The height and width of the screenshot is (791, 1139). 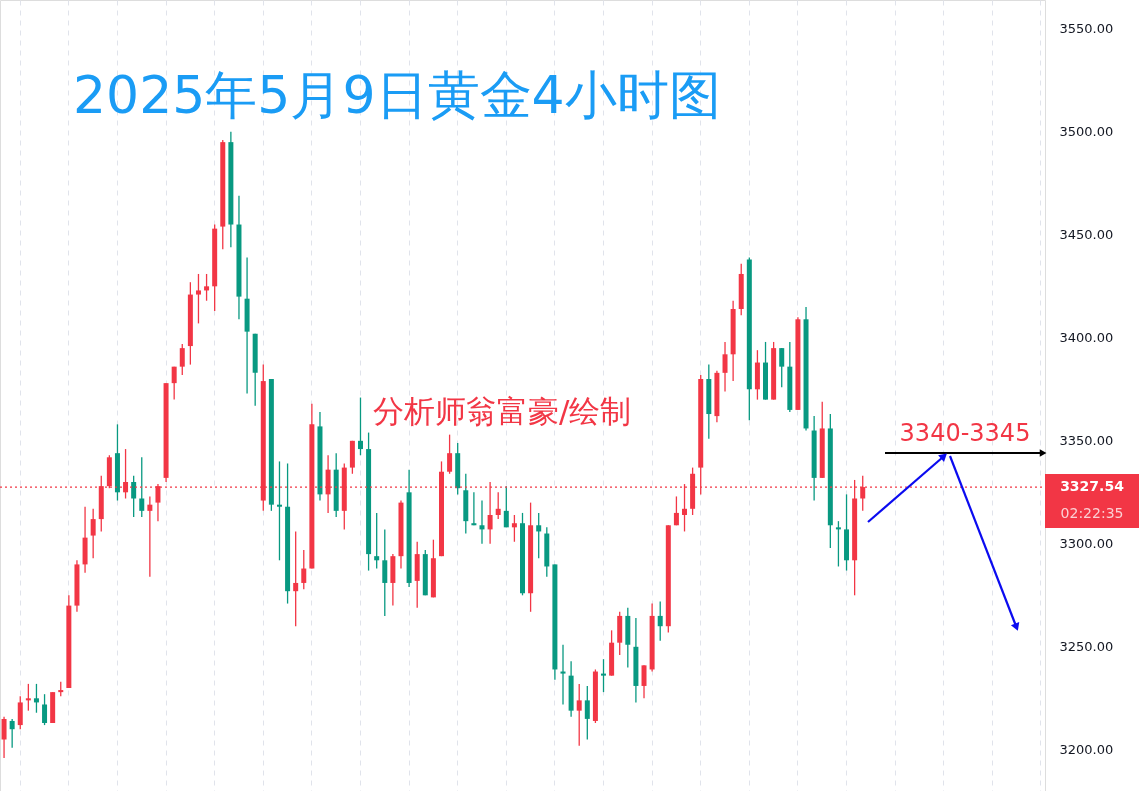 I want to click on y-tick-label: 3300.00, so click(x=1086, y=544).